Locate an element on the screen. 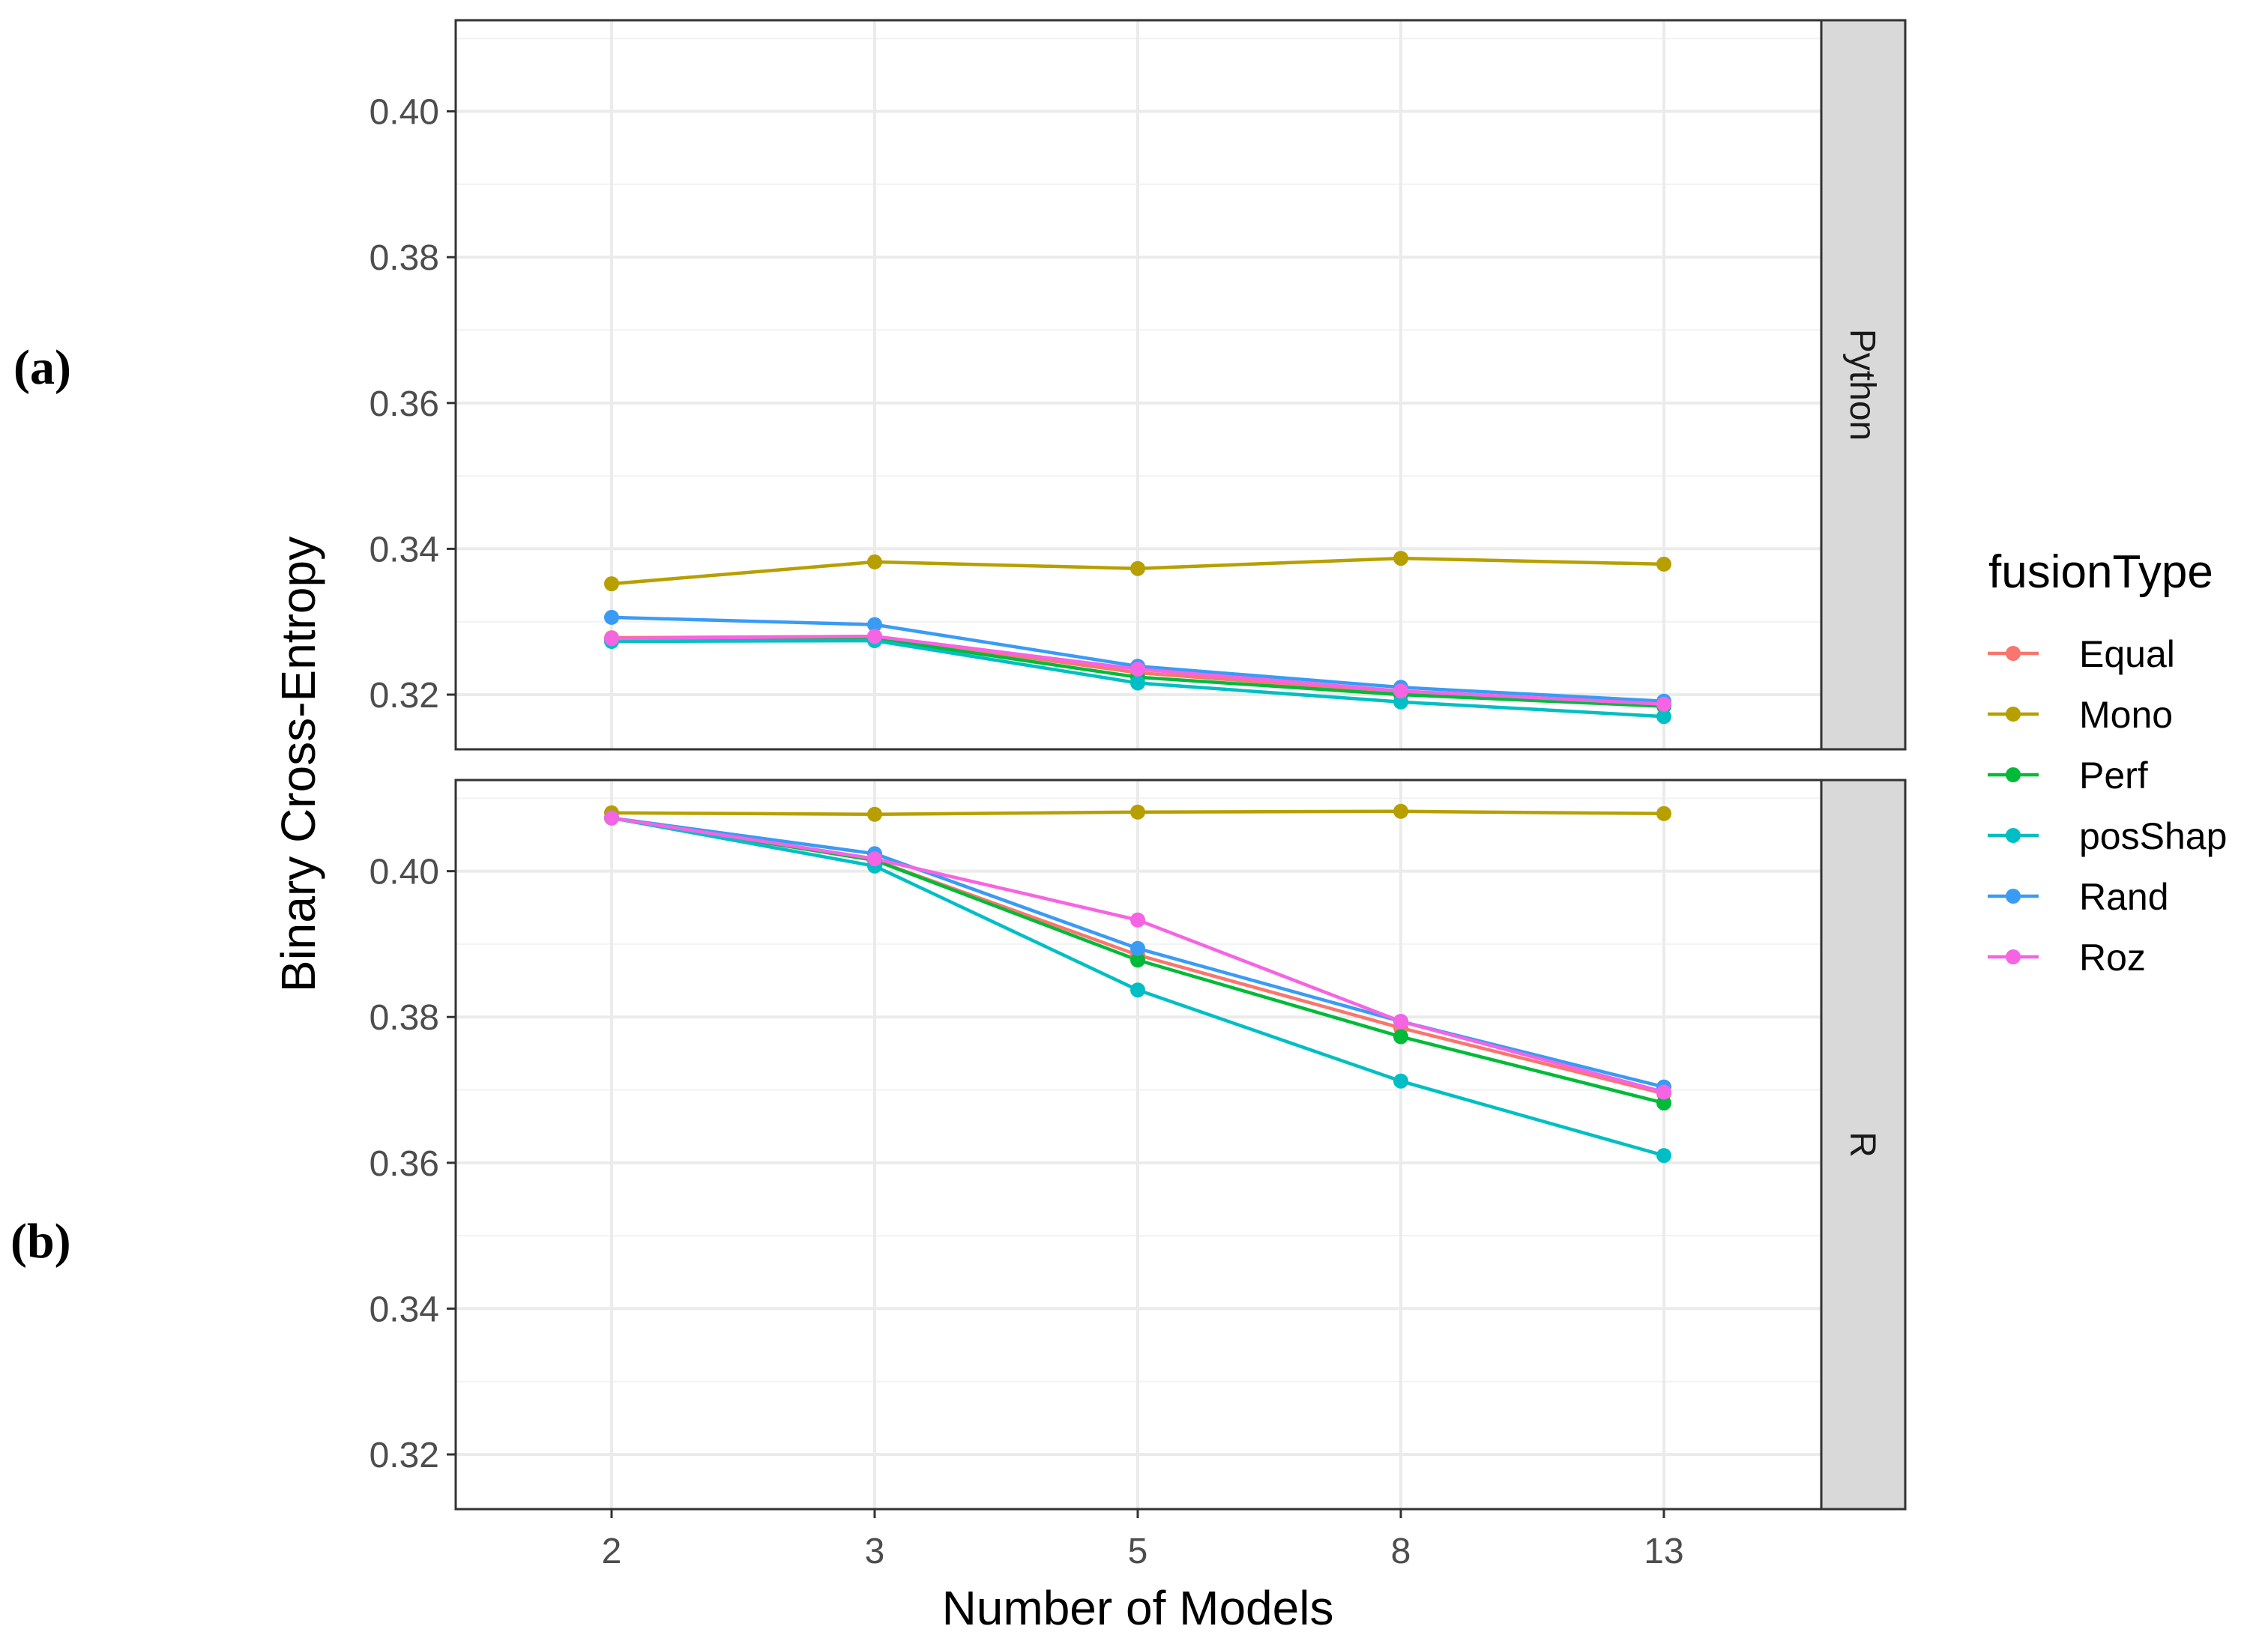 Image resolution: width=2268 pixels, height=1638 pixels. legend-item-rand: Rand is located at coordinates (2078, 897).